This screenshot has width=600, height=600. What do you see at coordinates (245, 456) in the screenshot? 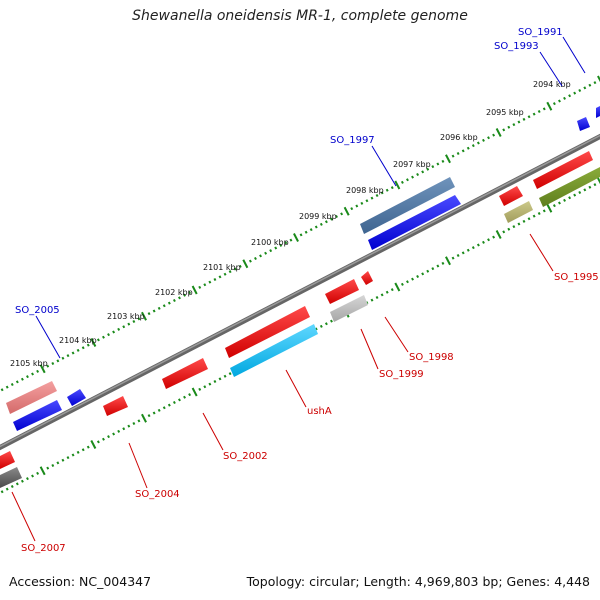
I see `gene-label-SO_2002: SO_2002` at bounding box center [245, 456].